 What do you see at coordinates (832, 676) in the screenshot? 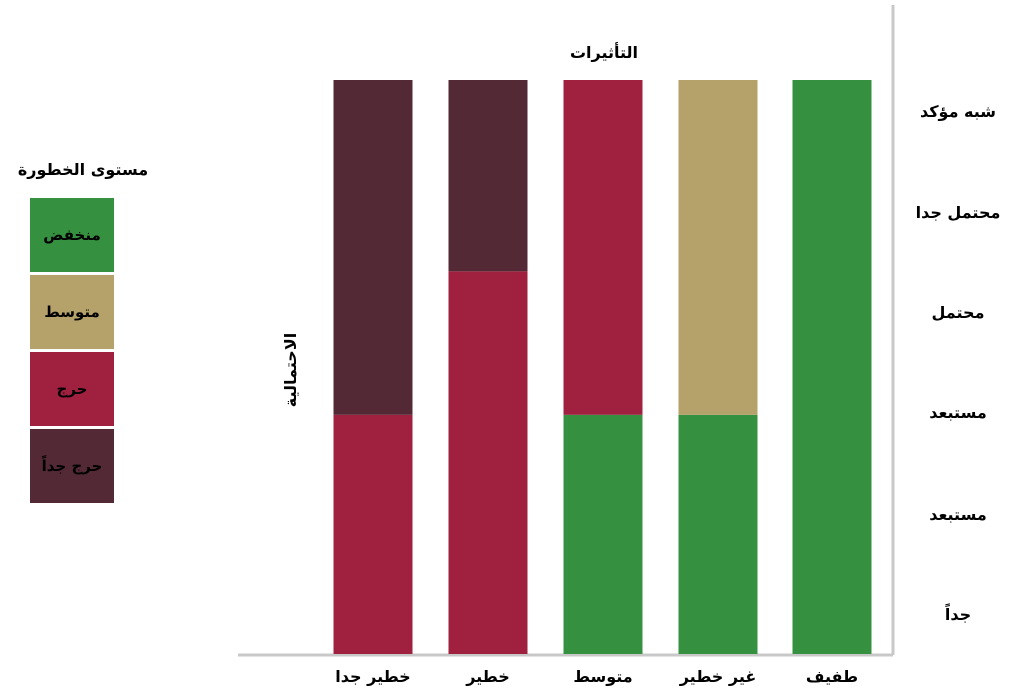
I see `x-tick-label-1: طفيف` at bounding box center [832, 676].